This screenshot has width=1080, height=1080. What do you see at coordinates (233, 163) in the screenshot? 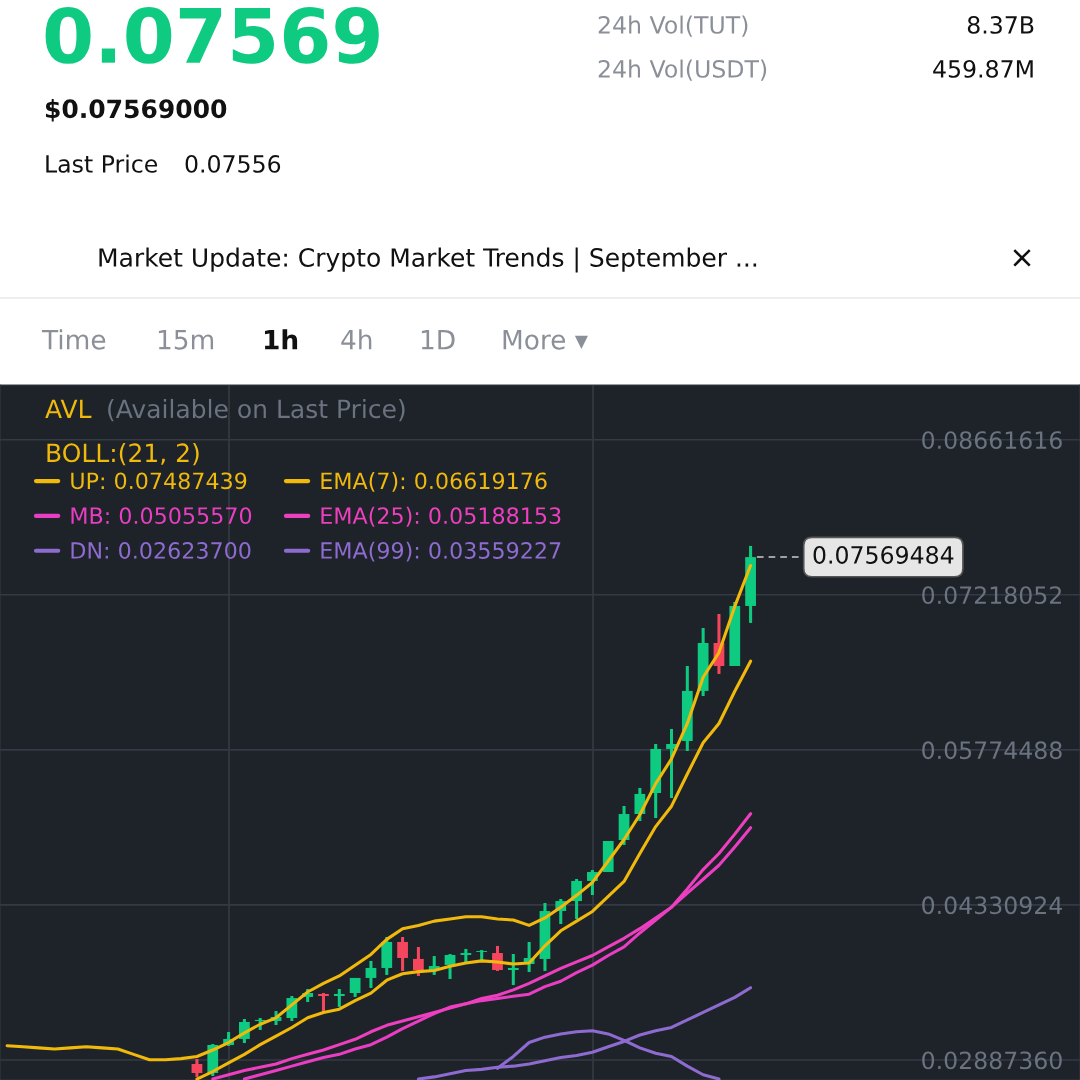
I see `text: 0.07556` at bounding box center [233, 163].